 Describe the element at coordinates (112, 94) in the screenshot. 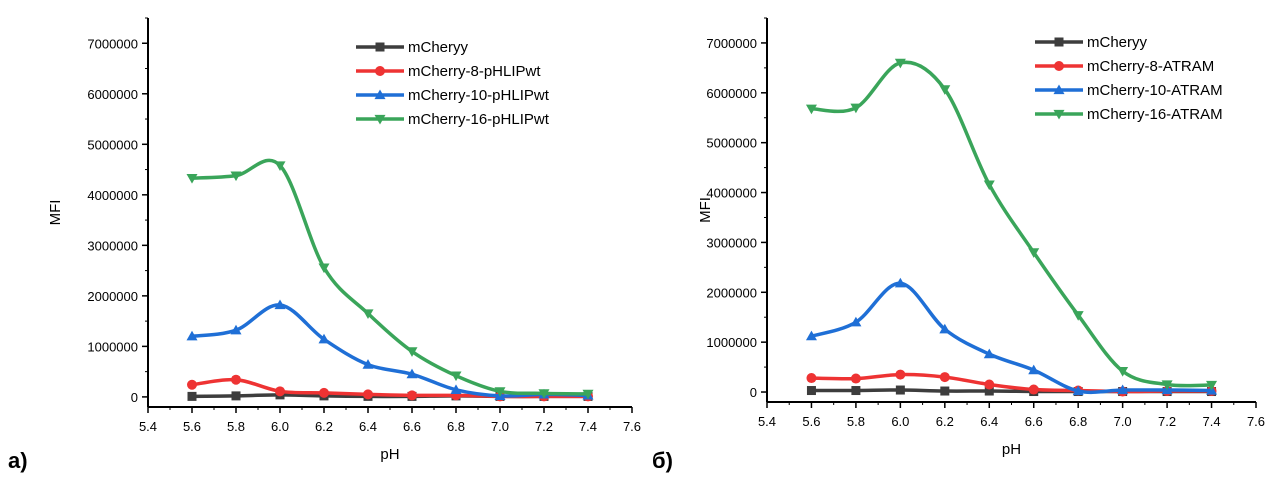

I see `y-tick-label: 6000000` at that location.